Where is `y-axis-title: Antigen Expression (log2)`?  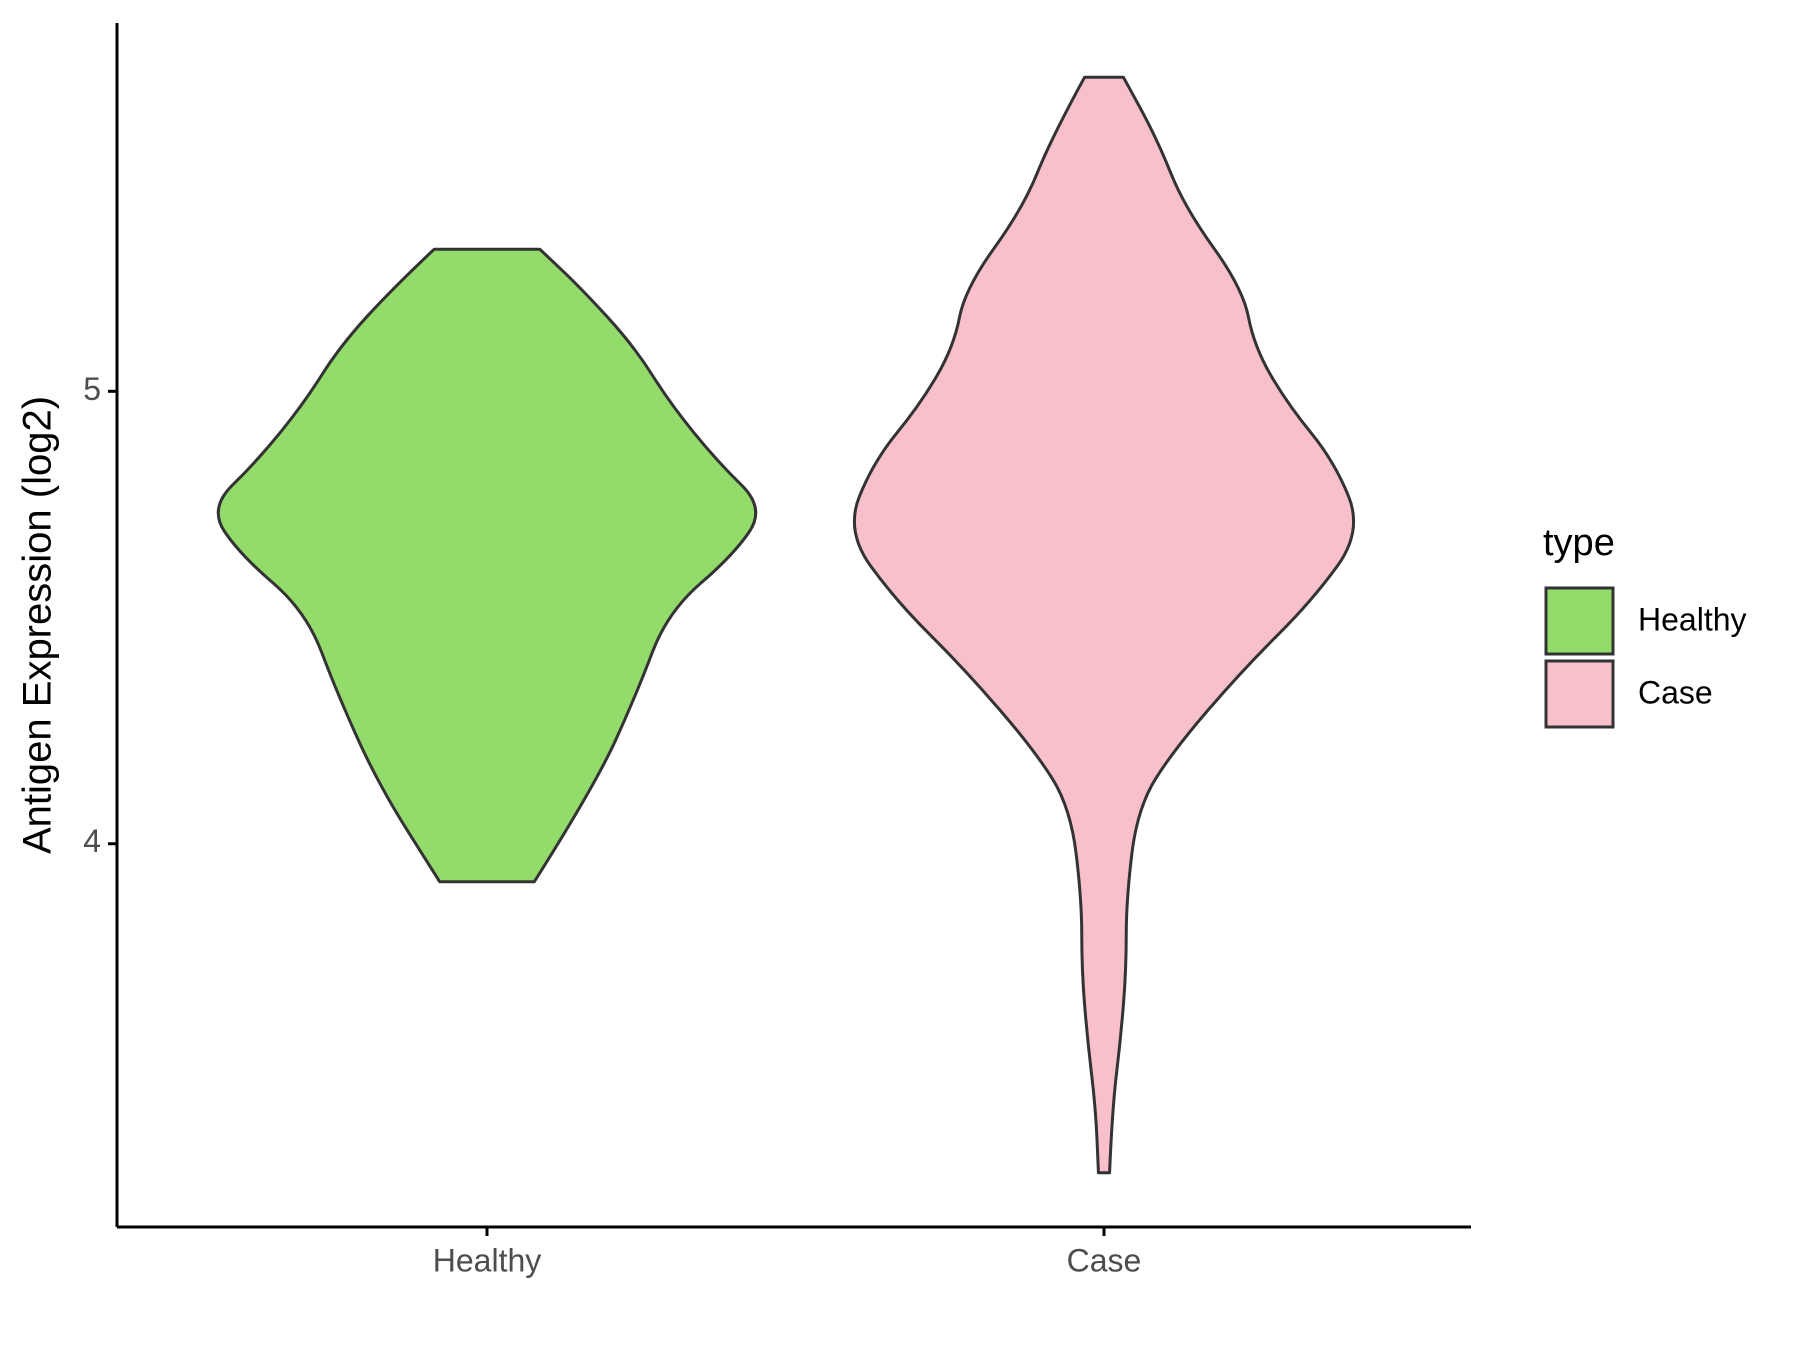
y-axis-title: Antigen Expression (log2) is located at coordinates (38, 625).